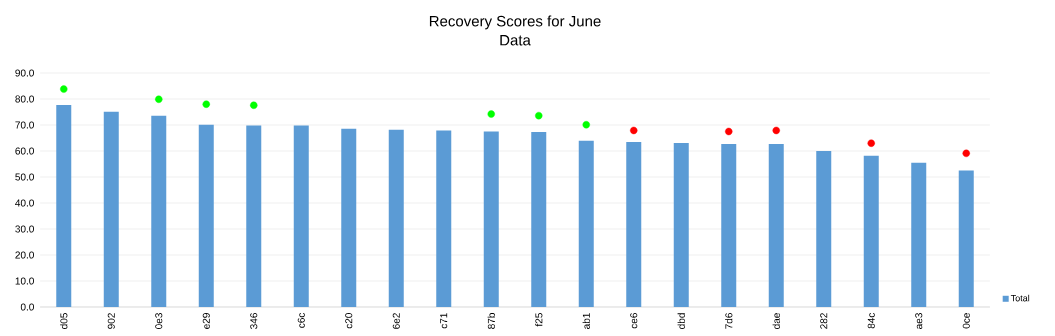 Image resolution: width=1055 pixels, height=336 pixels. I want to click on x-tick-label: f25, so click(539, 320).